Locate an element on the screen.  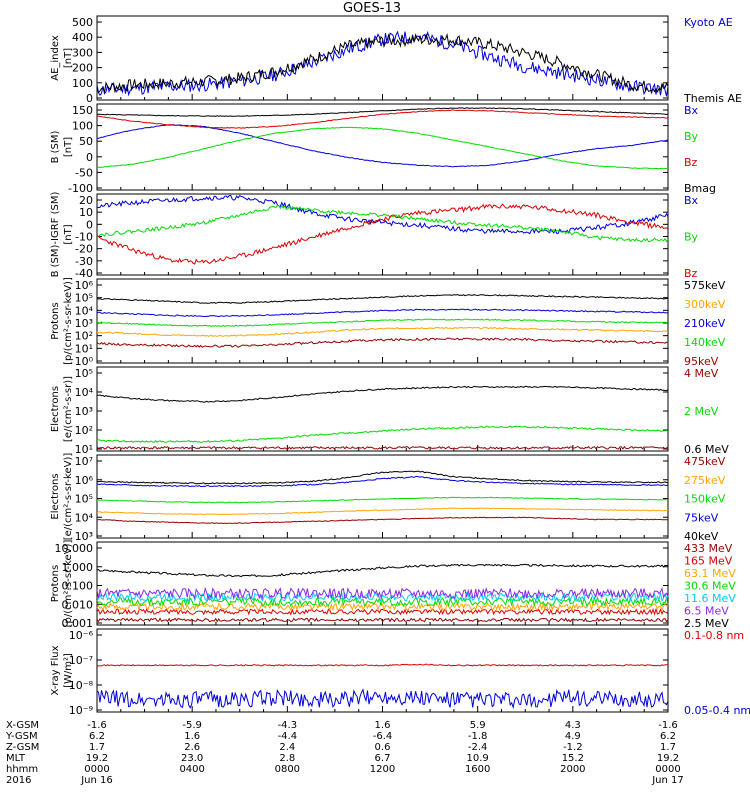
xaxis-value: 0400 is located at coordinates (191, 769).